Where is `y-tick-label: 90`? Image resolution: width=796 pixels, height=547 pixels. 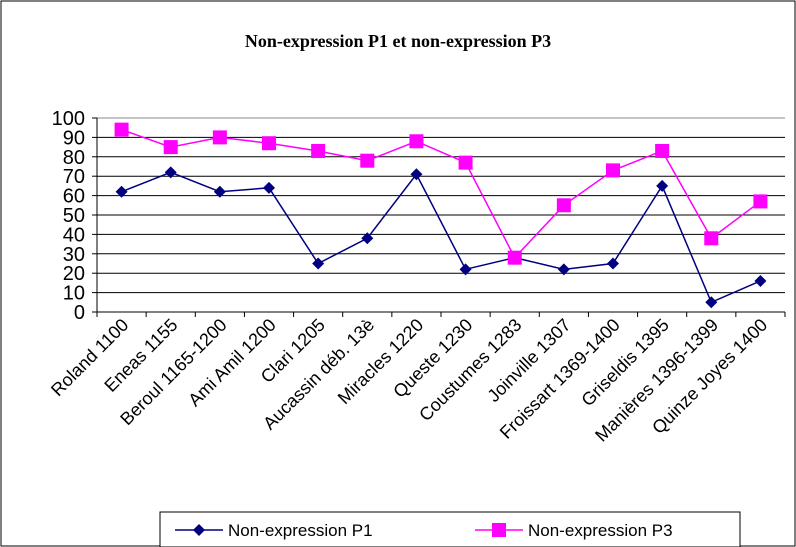 y-tick-label: 90 is located at coordinates (74, 138).